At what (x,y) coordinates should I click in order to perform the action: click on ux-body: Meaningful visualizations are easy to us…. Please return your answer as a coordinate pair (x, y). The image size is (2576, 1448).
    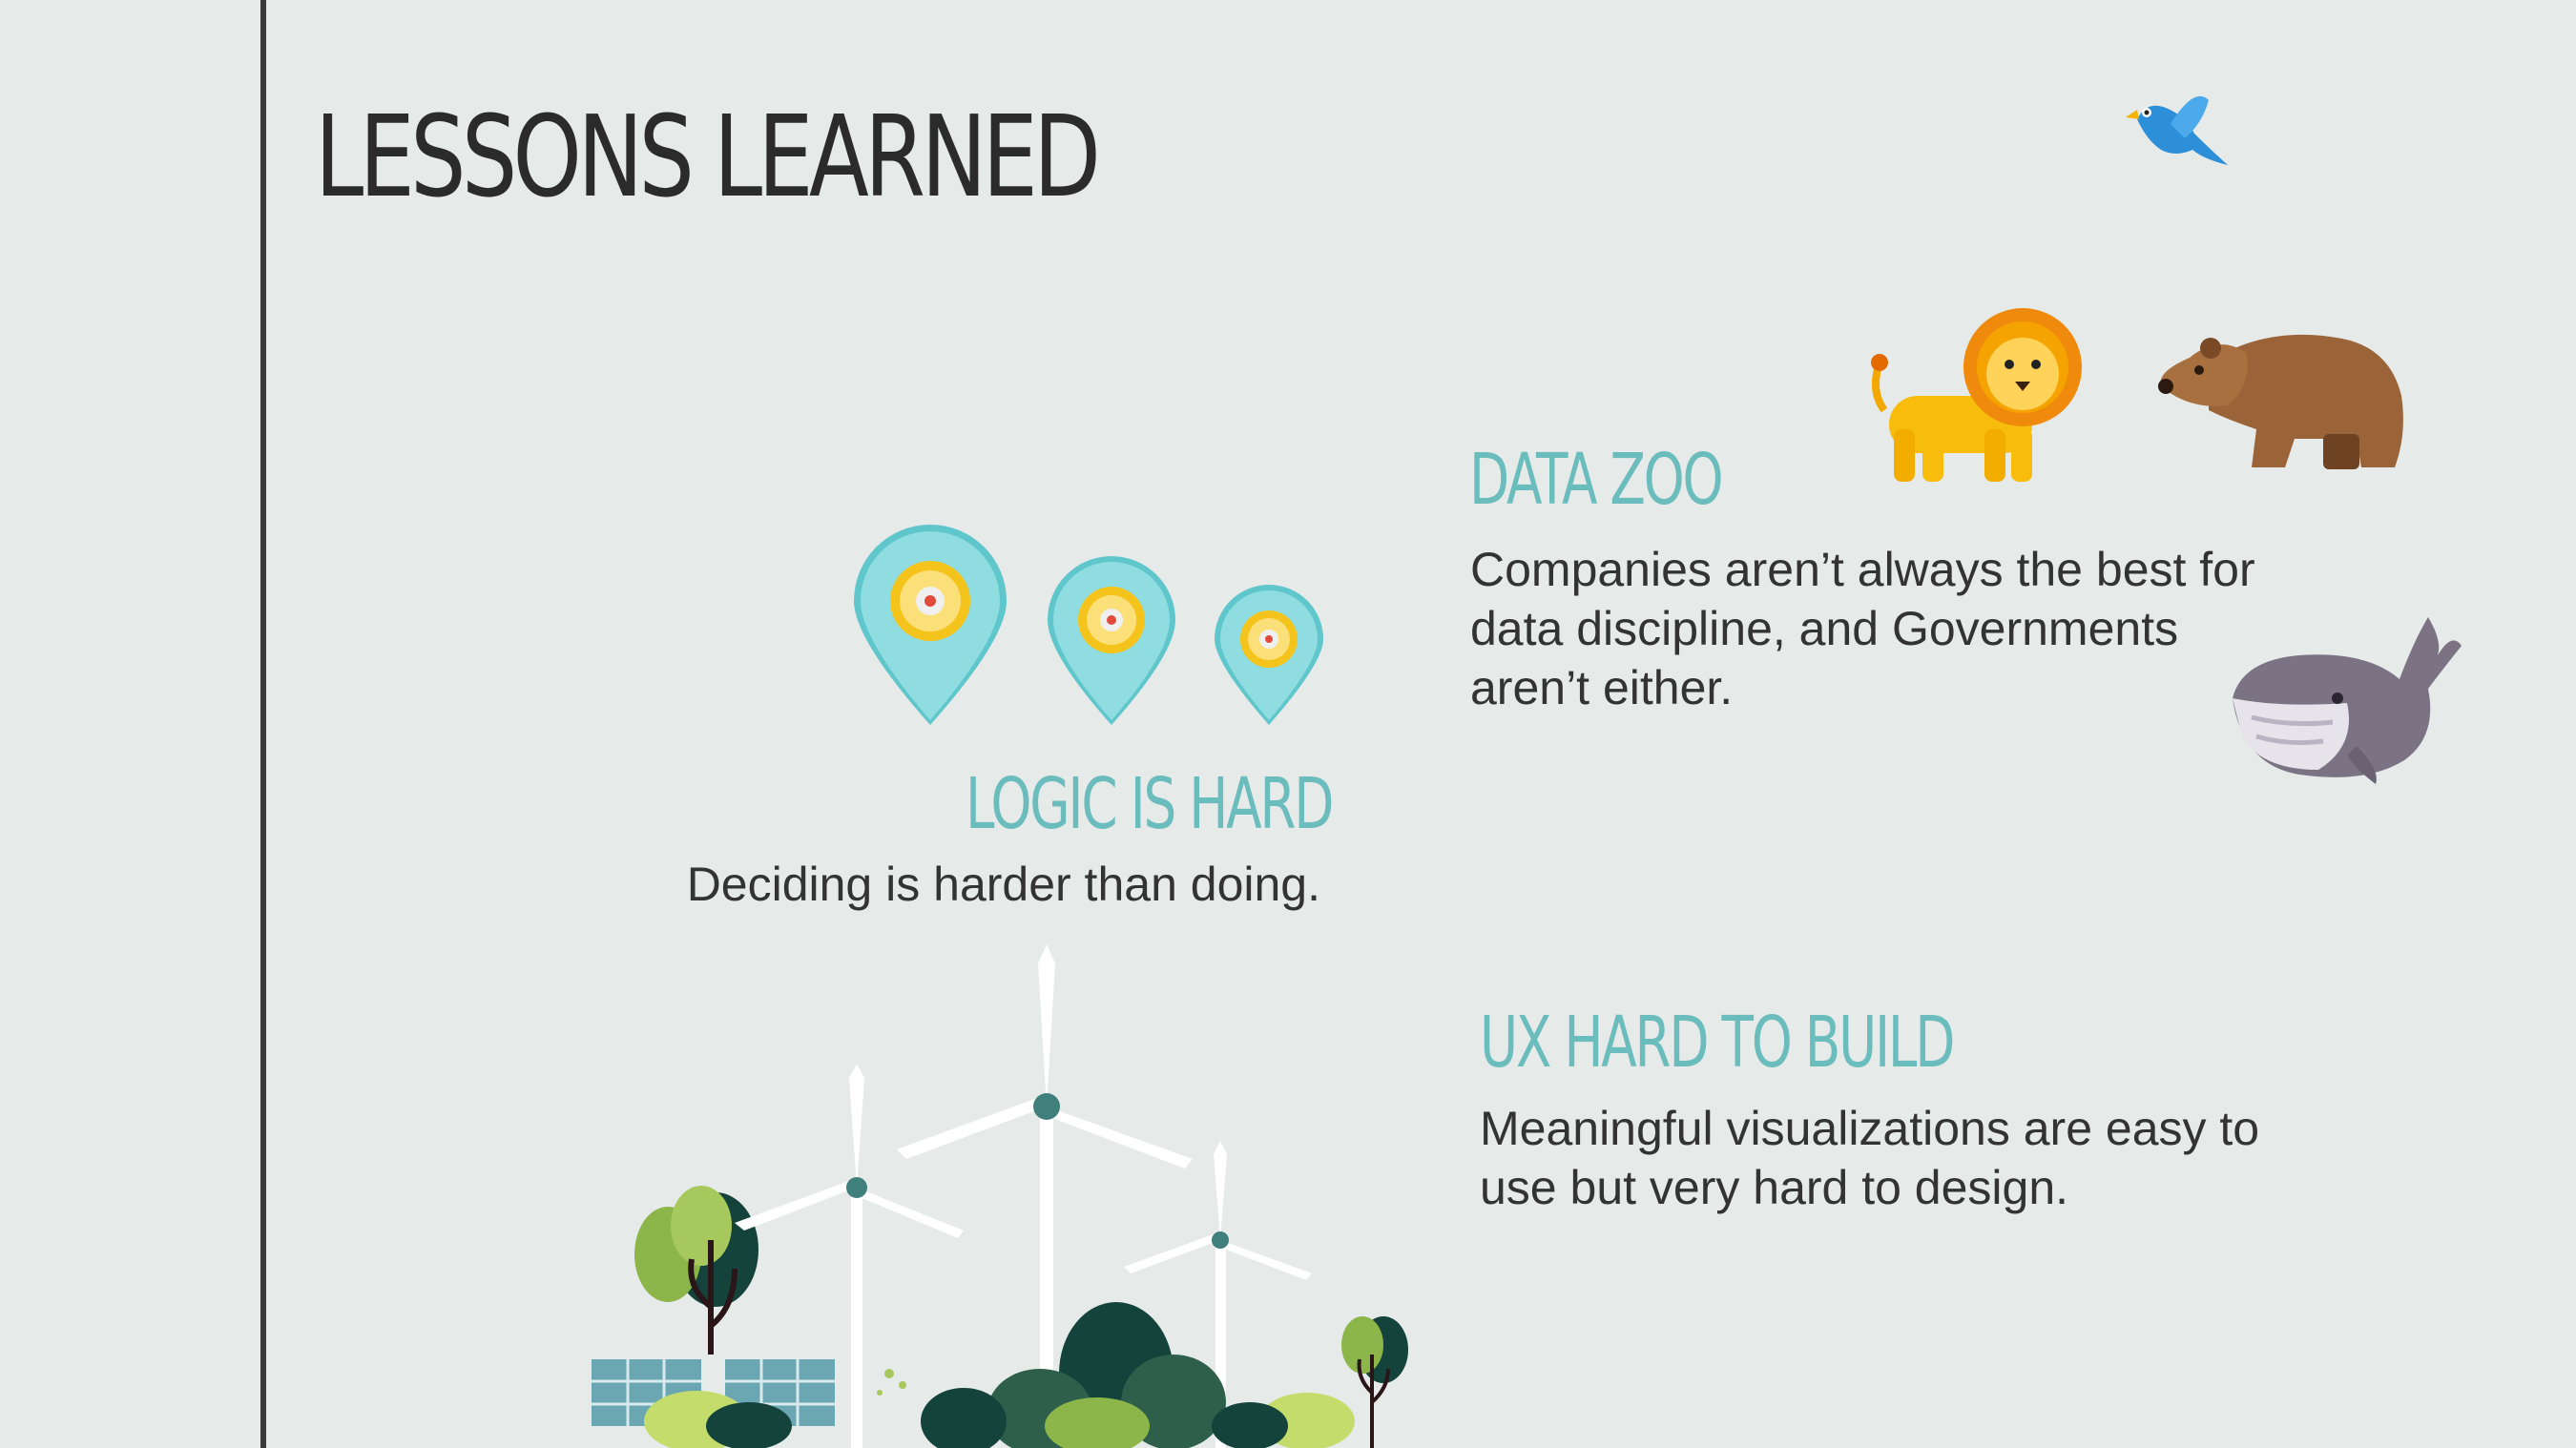
    Looking at the image, I should click on (1870, 1158).